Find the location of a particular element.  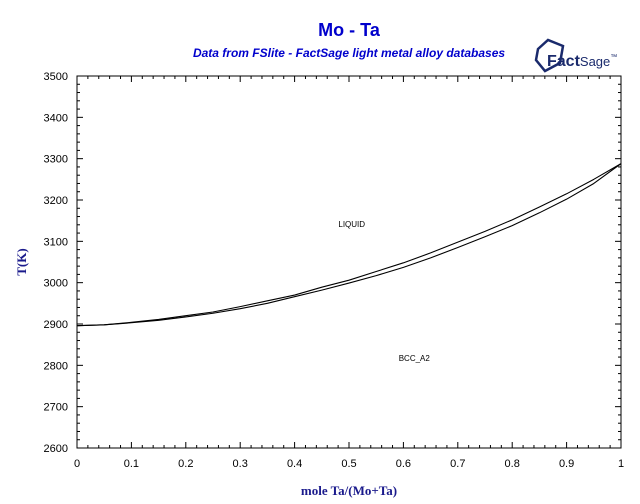

x-tick-label: 0 is located at coordinates (77, 464).